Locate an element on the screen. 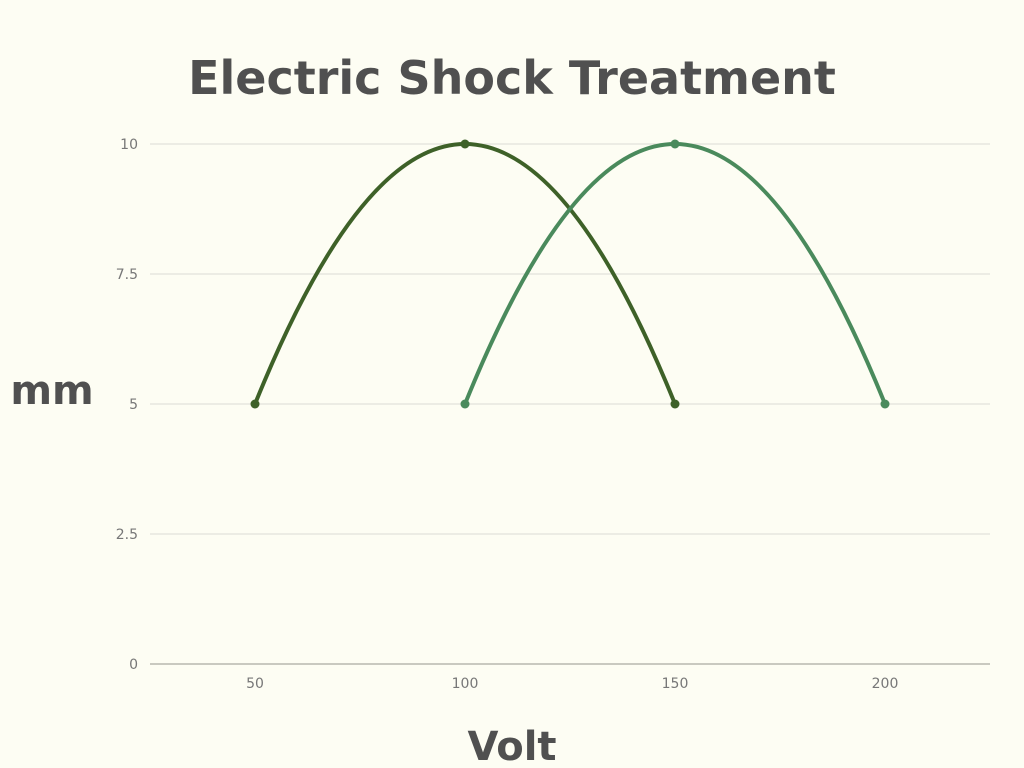 The image size is (1024, 768). y-tick-label: 7.5 is located at coordinates (127, 275).